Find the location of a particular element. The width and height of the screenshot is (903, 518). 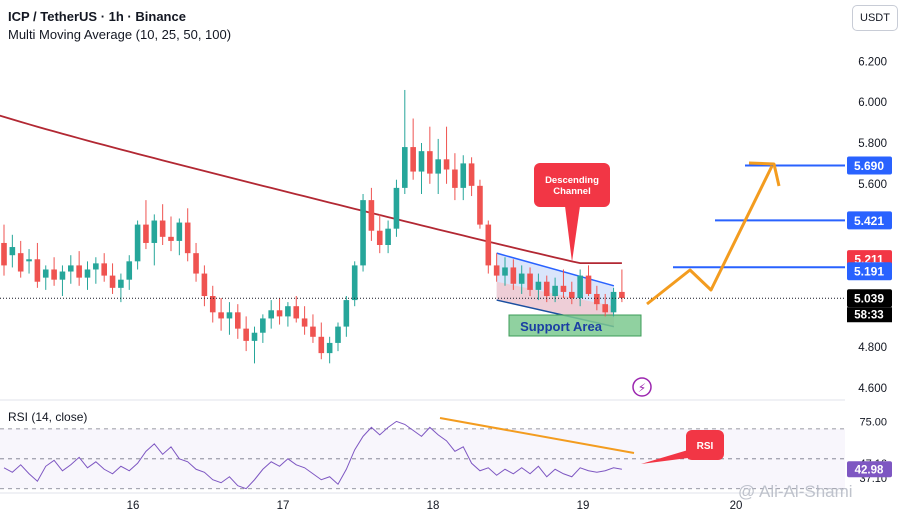

callout-pointer is located at coordinates (572, 234).